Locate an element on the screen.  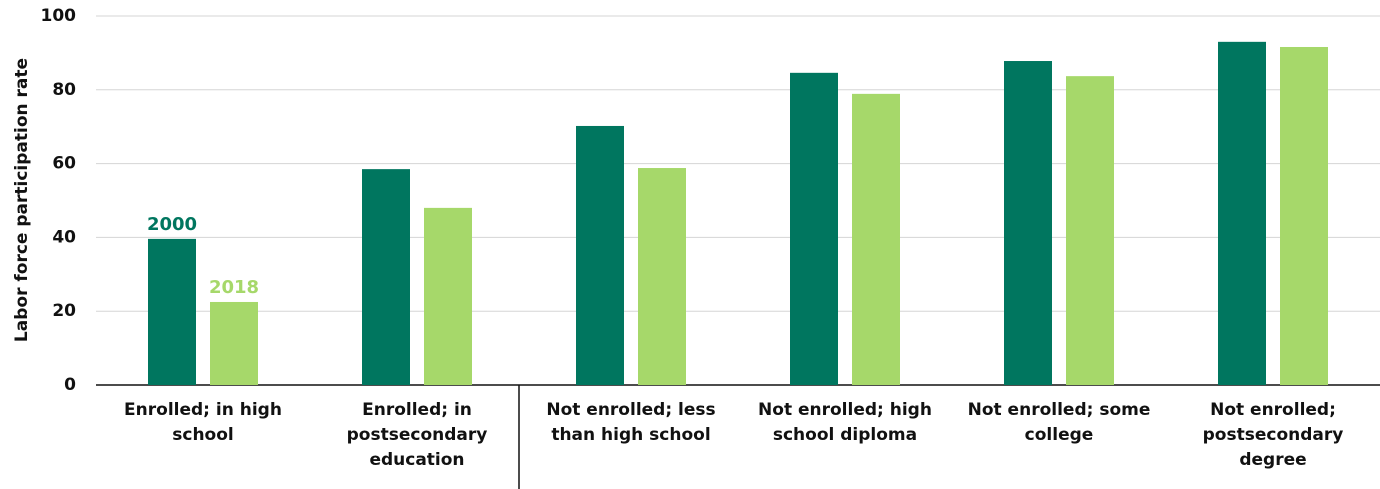
x-tick-label: Not enrolled; high school diploma is located at coordinates (845, 422).